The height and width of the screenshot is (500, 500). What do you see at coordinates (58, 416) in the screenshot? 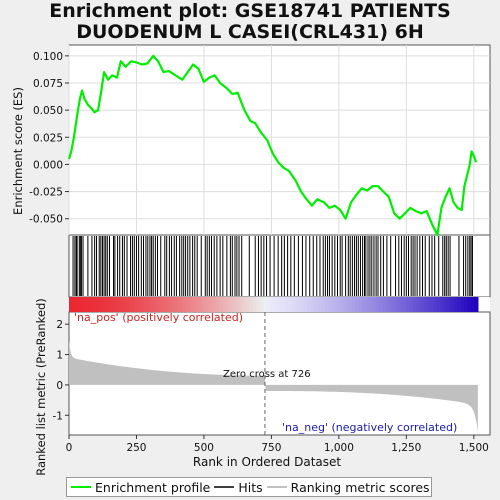
I see `metric-ytick-label: -1` at bounding box center [58, 416].